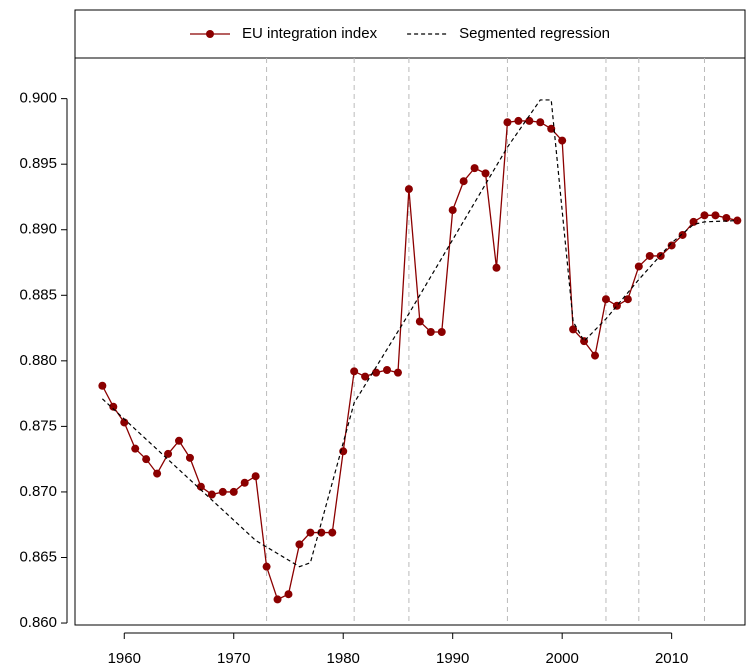 This screenshot has height=670, width=755. I want to click on y-tick-label: 0.880, so click(38, 360).